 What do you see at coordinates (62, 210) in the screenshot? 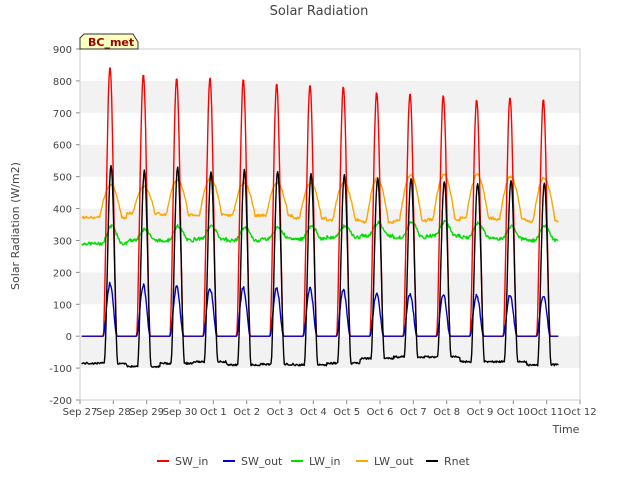
I see `y-tick-label: 400` at bounding box center [62, 210].